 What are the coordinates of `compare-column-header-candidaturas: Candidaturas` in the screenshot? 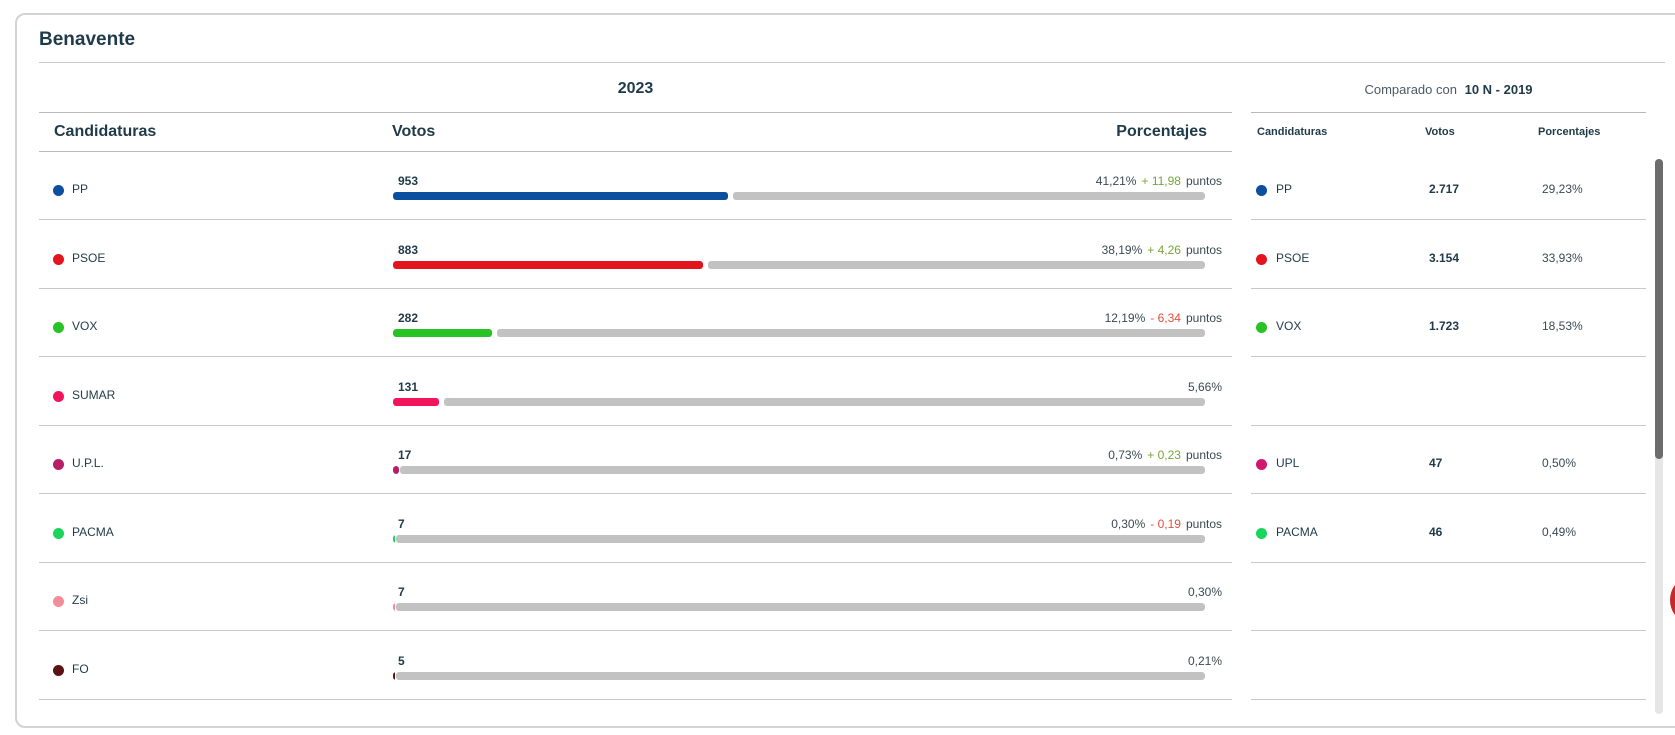 It's located at (1292, 132).